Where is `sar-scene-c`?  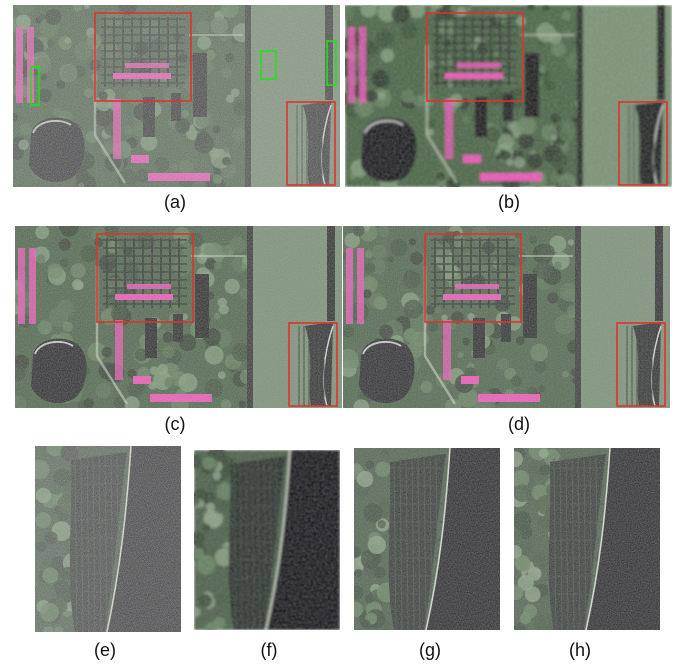
sar-scene-c is located at coordinates (178, 317).